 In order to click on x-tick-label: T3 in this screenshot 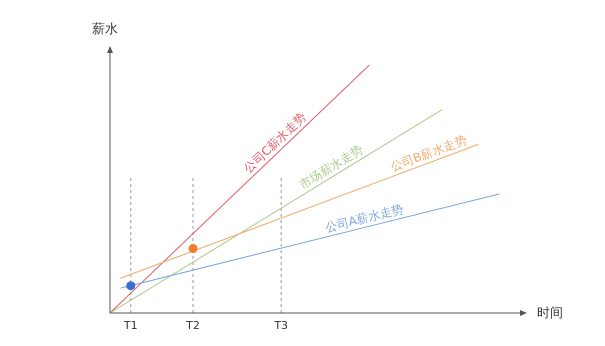, I will do `click(280, 325)`.